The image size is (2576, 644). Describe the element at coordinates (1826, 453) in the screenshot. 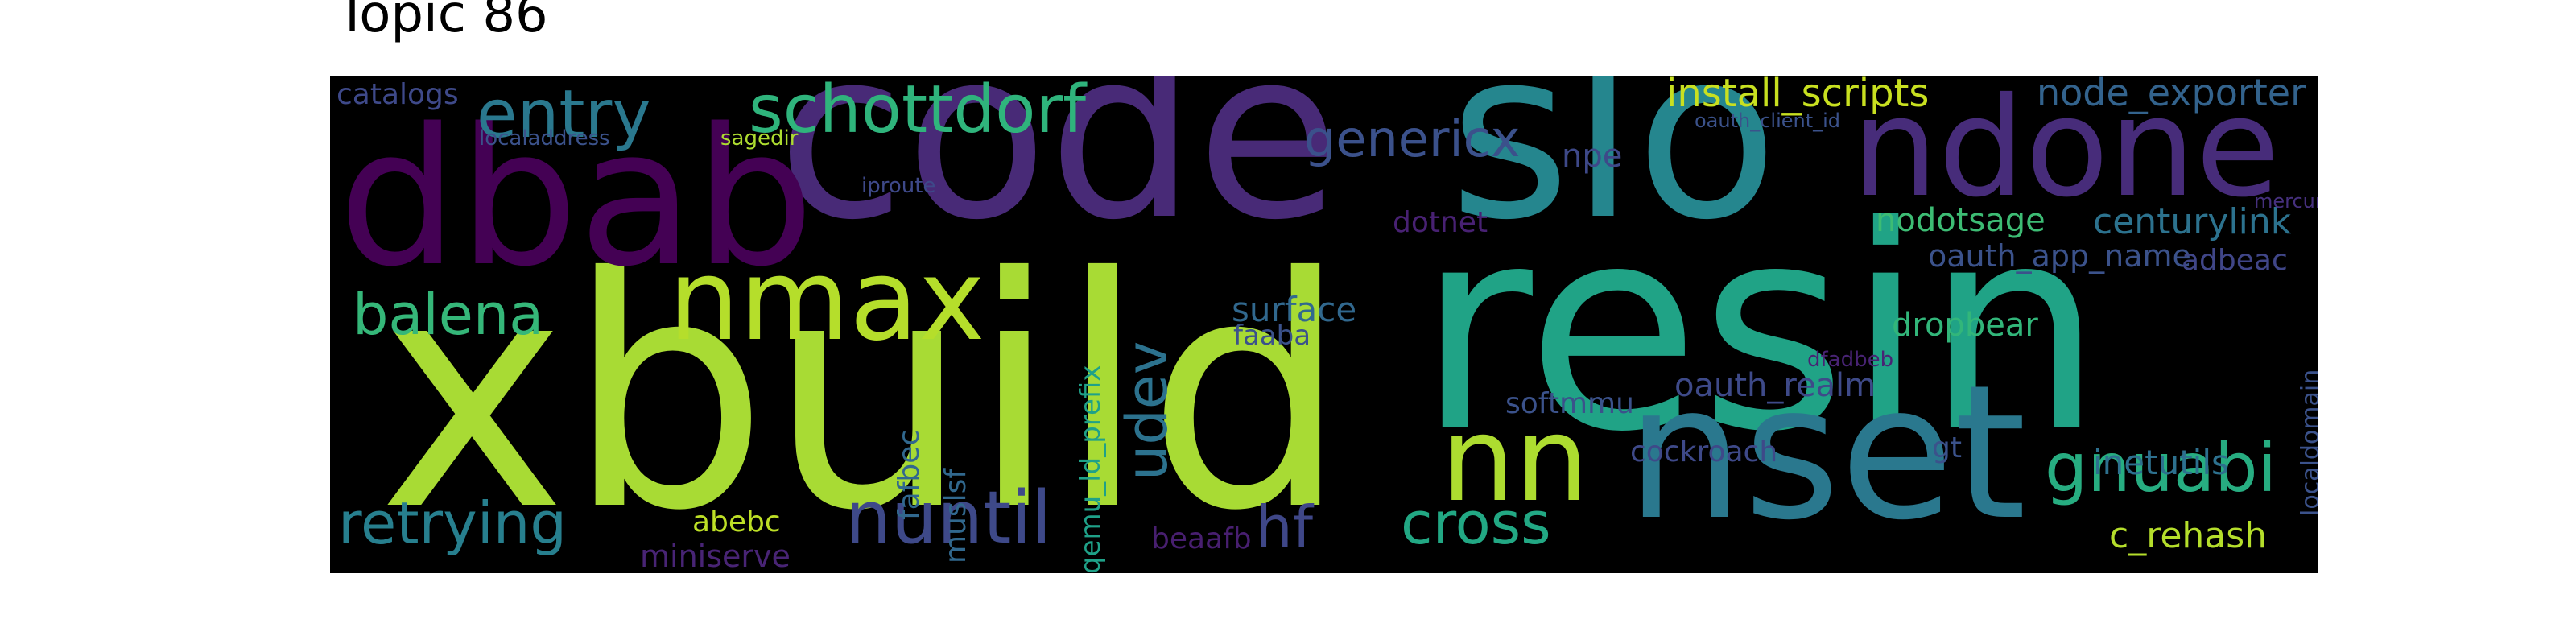

I see `cloud-word: nset` at that location.